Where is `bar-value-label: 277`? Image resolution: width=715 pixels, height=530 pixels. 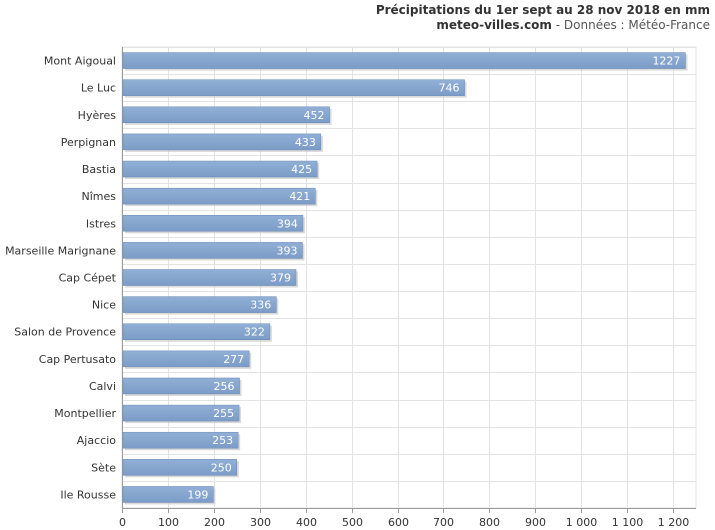 bar-value-label: 277 is located at coordinates (233, 359).